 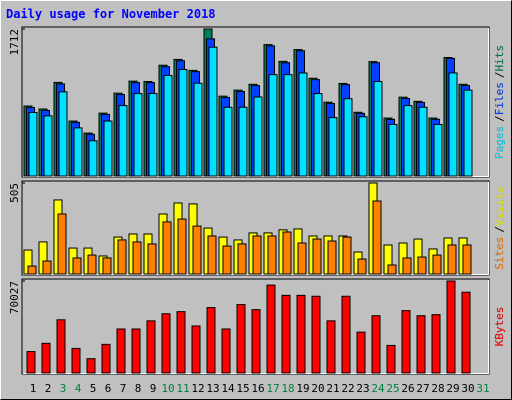 What do you see at coordinates (362, 388) in the screenshot?
I see `x-tick-label: 23` at bounding box center [362, 388].